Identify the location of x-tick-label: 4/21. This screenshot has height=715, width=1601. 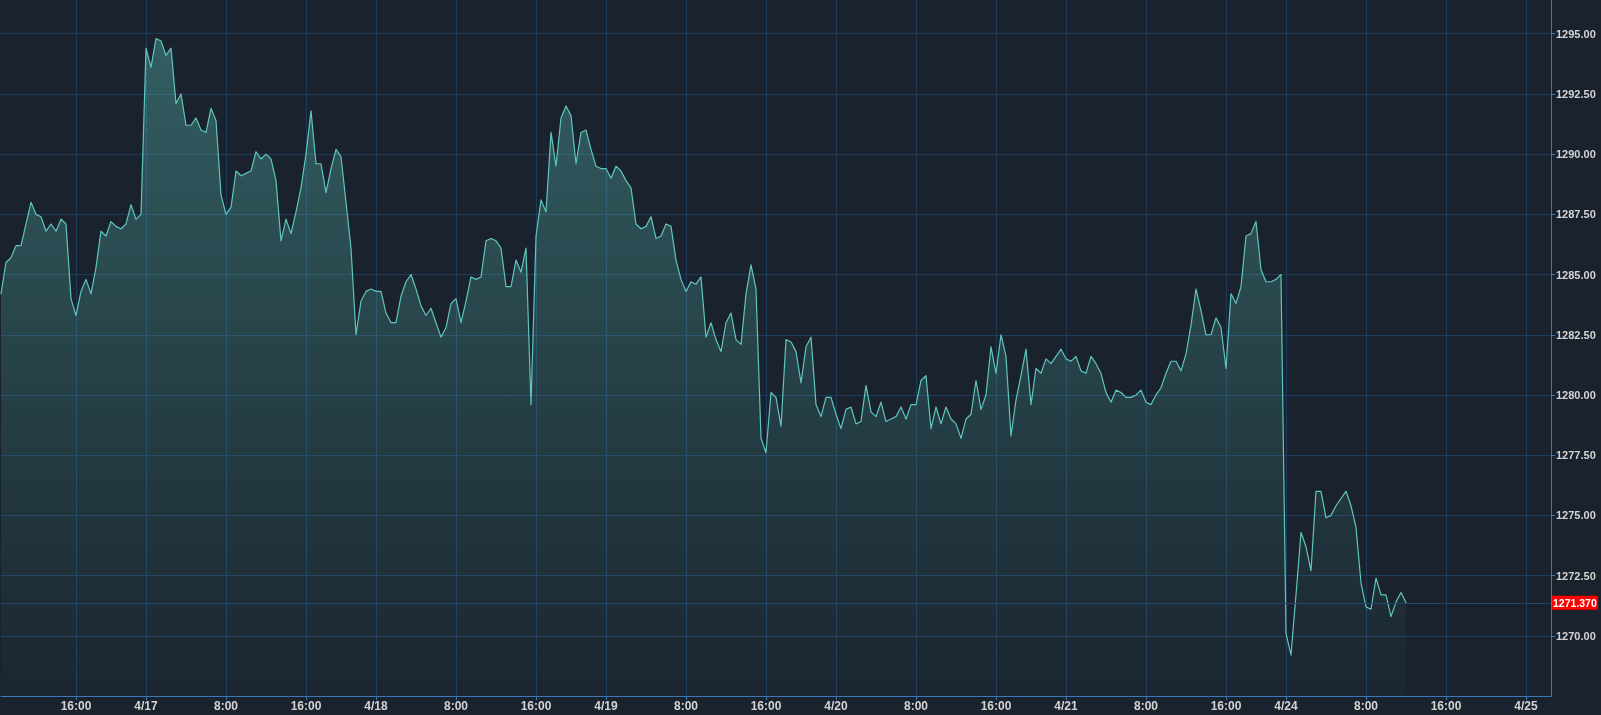
(1066, 706).